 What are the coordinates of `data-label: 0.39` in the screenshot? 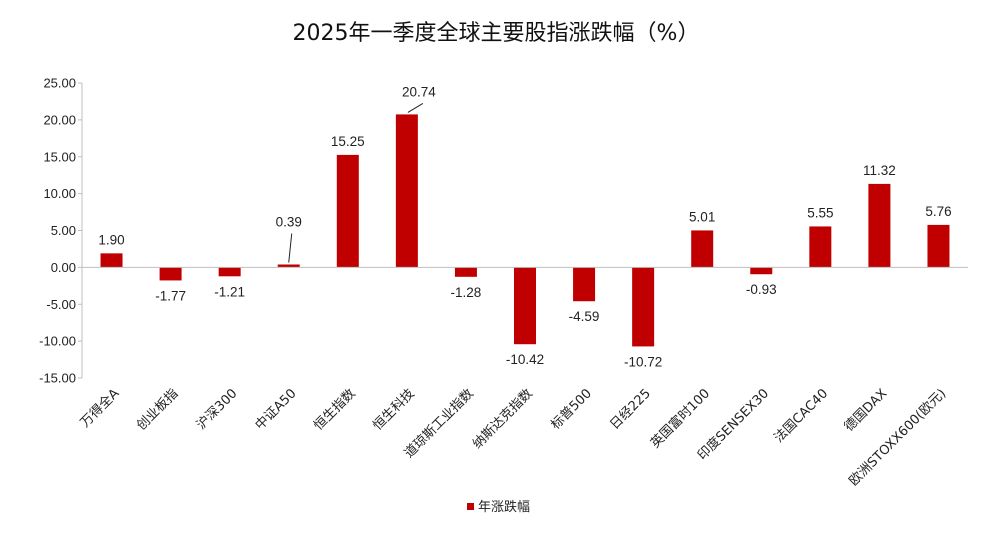 It's located at (289, 221).